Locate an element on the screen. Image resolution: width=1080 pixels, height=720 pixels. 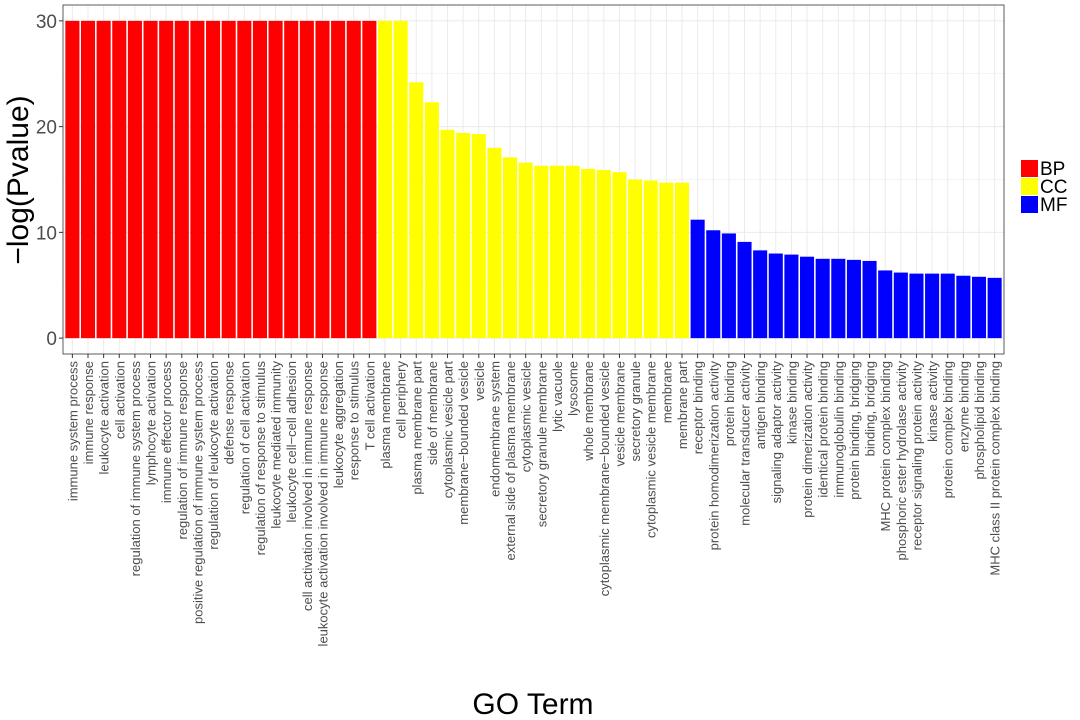
x-tick-label: MHC class II protein complex binding is located at coordinates (995, 468).